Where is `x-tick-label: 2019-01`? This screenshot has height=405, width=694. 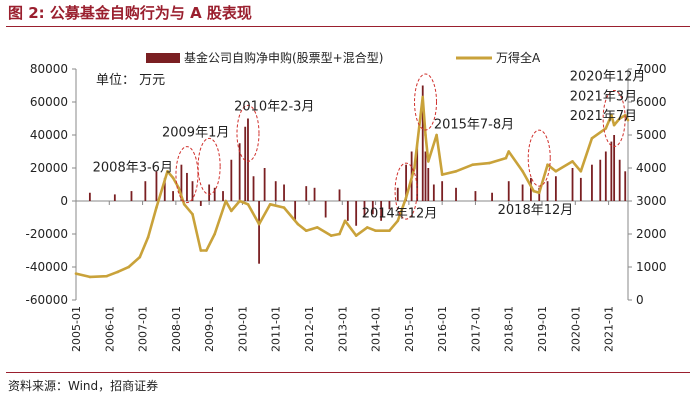
x-tick-label: 2019-01 is located at coordinates (542, 329).